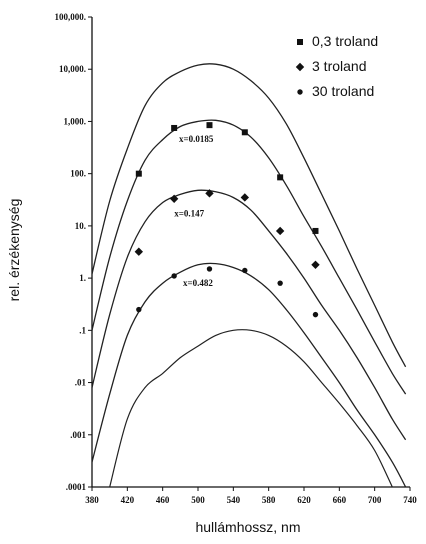 This screenshot has width=426, height=544. What do you see at coordinates (163, 500) in the screenshot?
I see `x-tick-label: 460` at bounding box center [163, 500].